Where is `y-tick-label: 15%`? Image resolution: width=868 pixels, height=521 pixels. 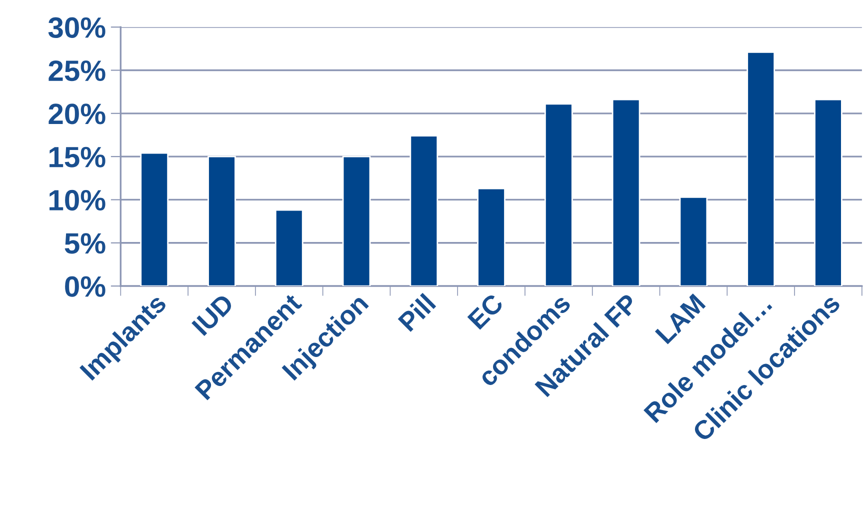
y-tick-label: 15% is located at coordinates (78, 157).